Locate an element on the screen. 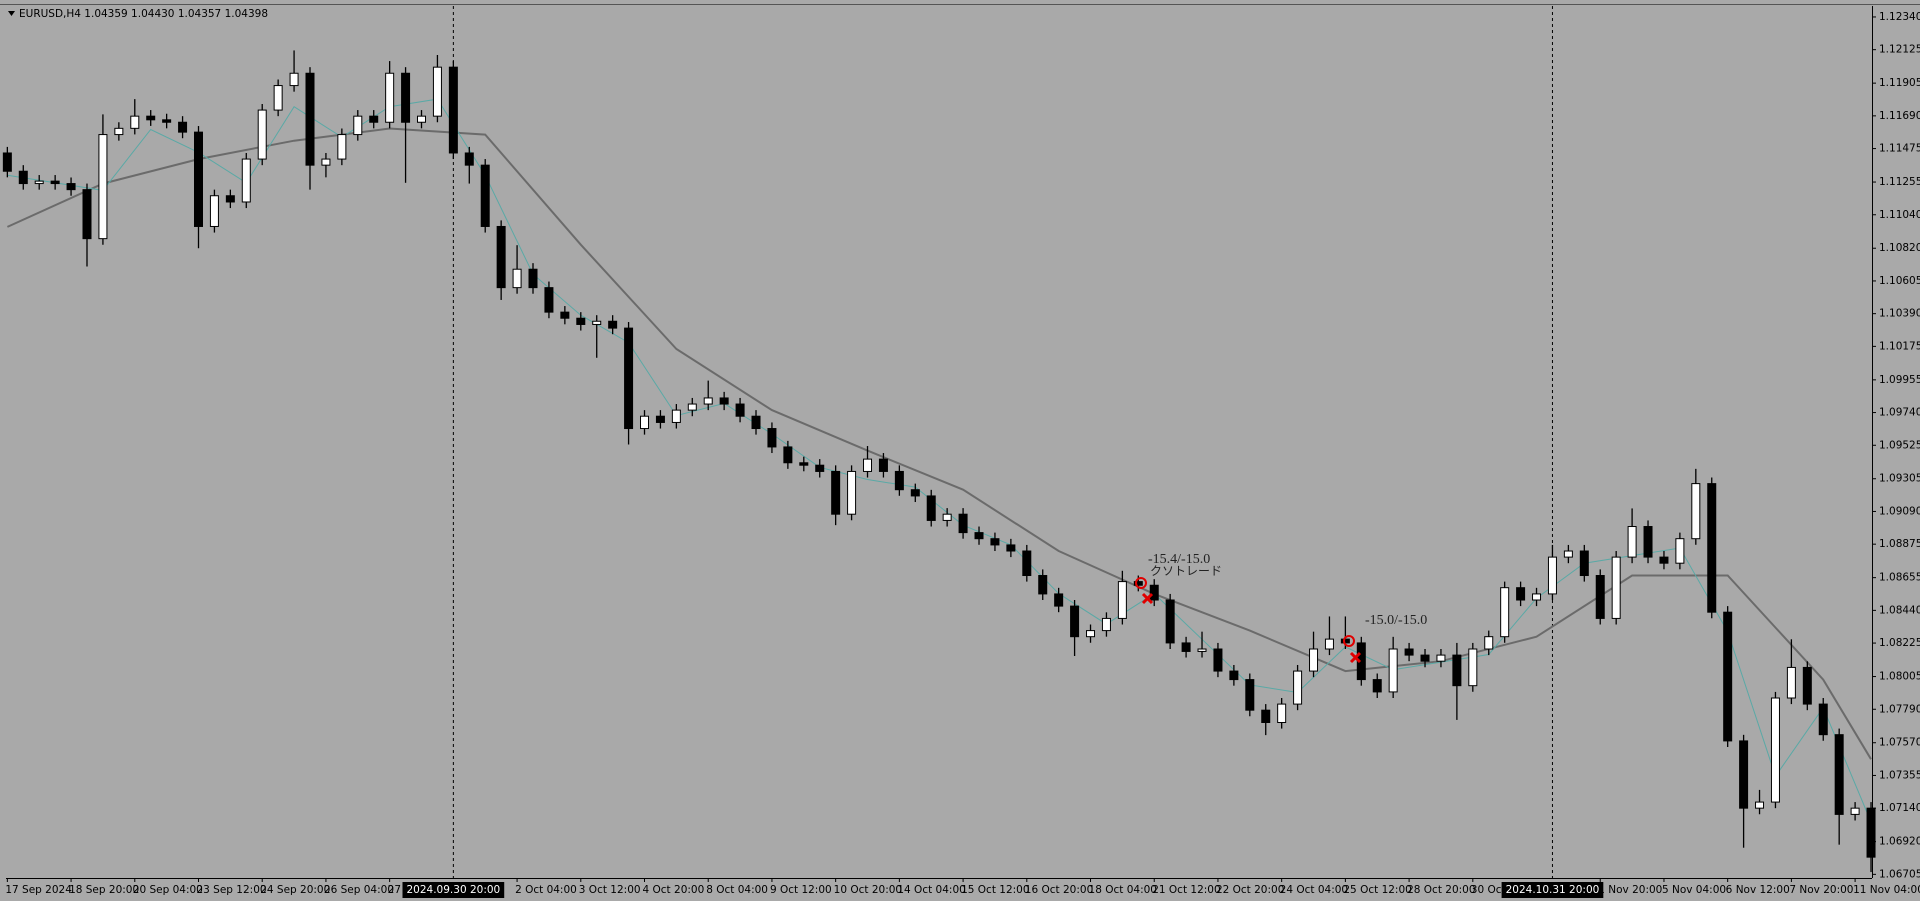  y-tick-label: 1.10390 is located at coordinates (1899, 314).